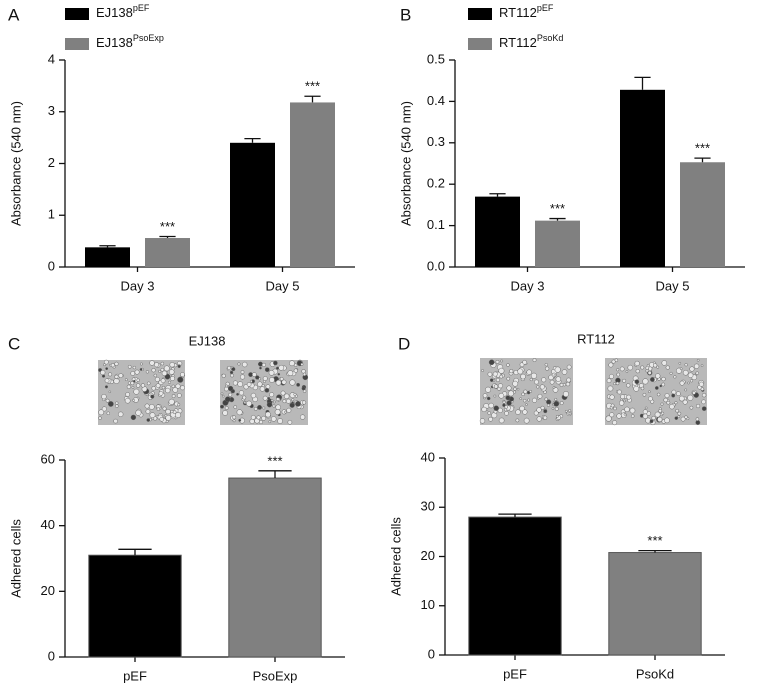  What do you see at coordinates (655, 673) in the screenshot?
I see `x-tick-label: PsoKd` at bounding box center [655, 673].